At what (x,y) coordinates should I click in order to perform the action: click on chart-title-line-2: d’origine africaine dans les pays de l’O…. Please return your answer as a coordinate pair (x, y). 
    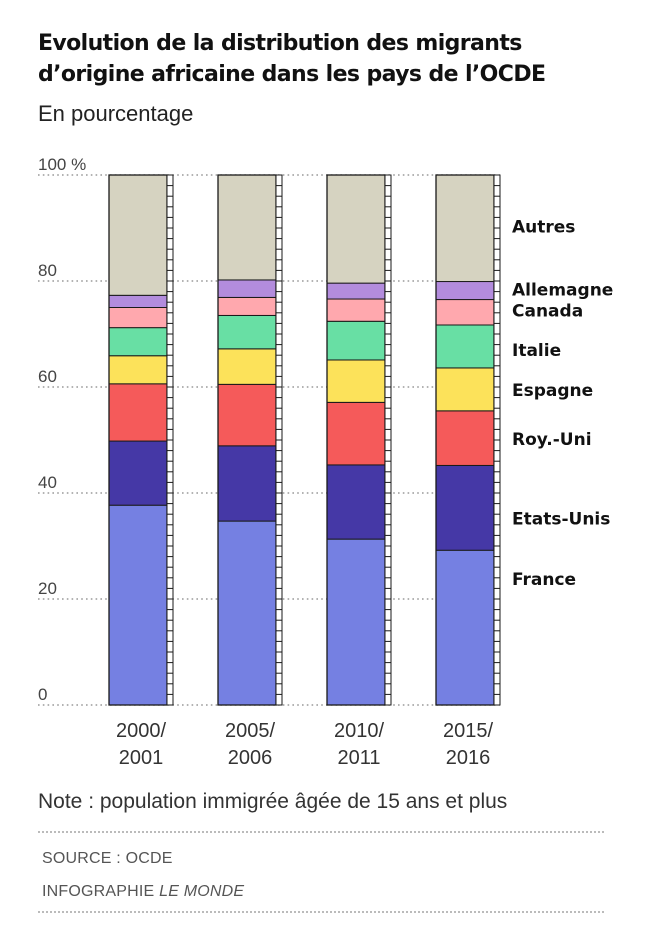
    Looking at the image, I should click on (292, 74).